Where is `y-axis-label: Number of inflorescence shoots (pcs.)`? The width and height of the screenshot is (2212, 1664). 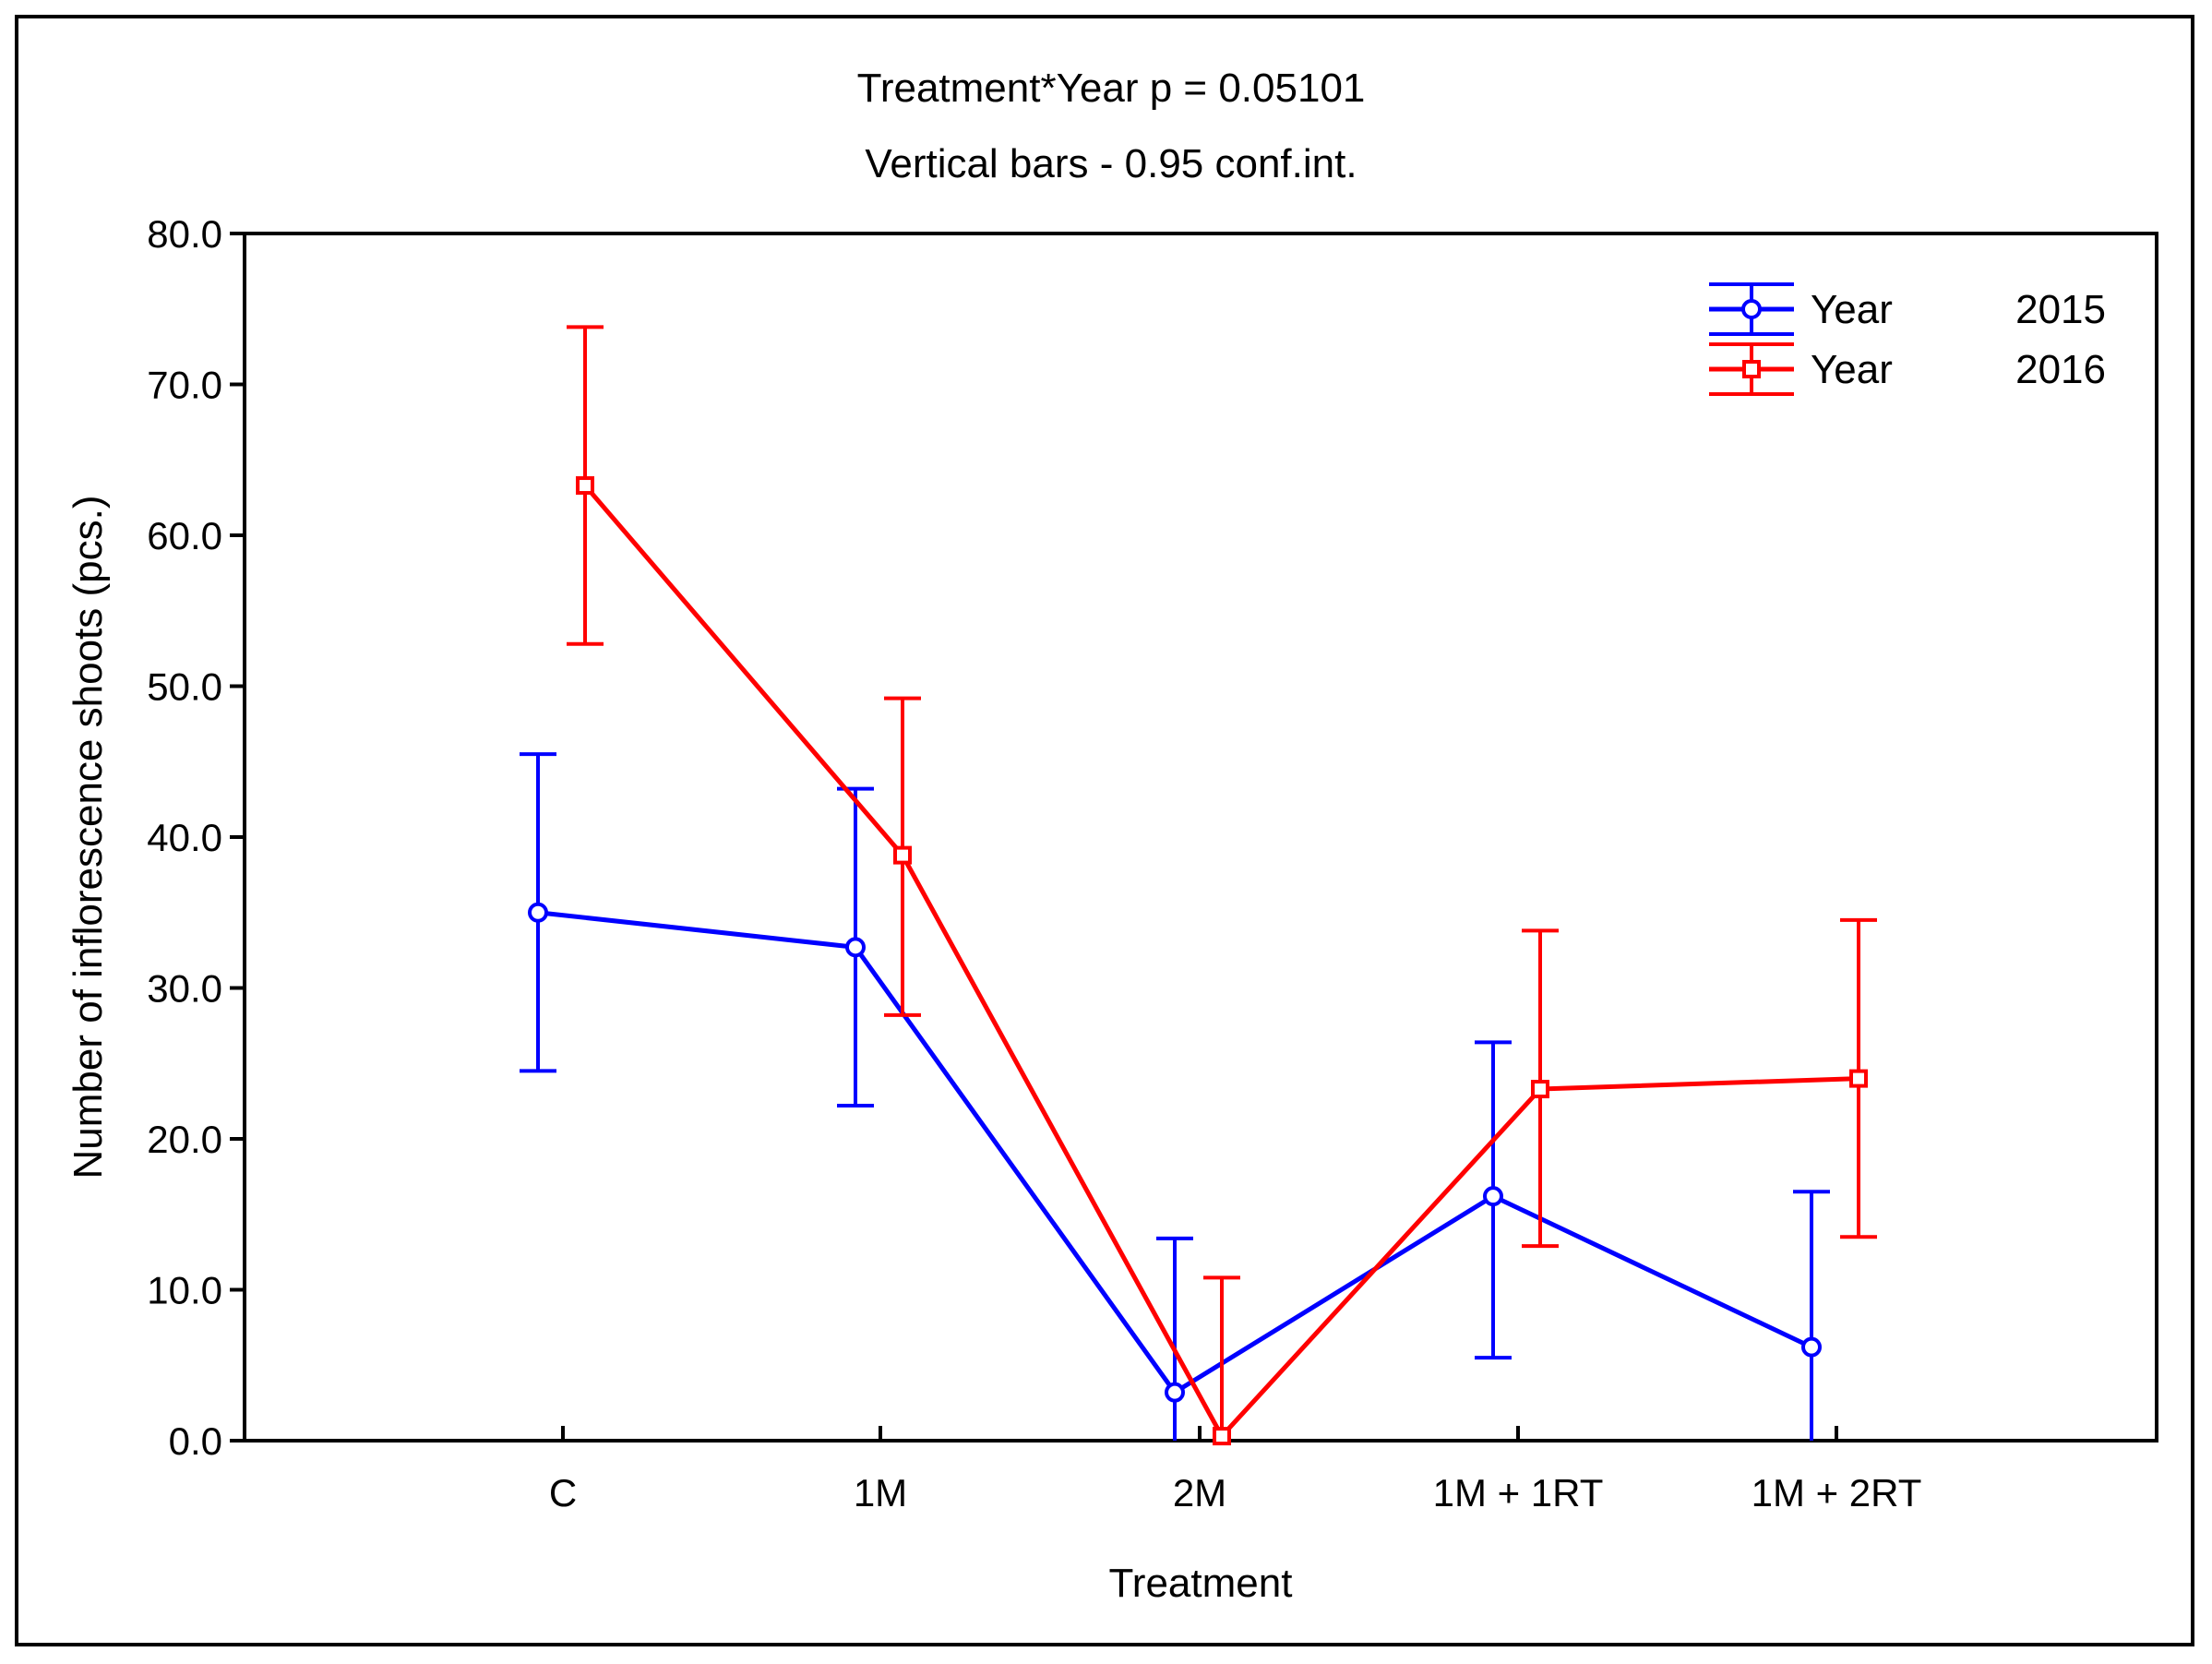
y-axis-label: Number of inflorescence shoots (pcs.) is located at coordinates (88, 837).